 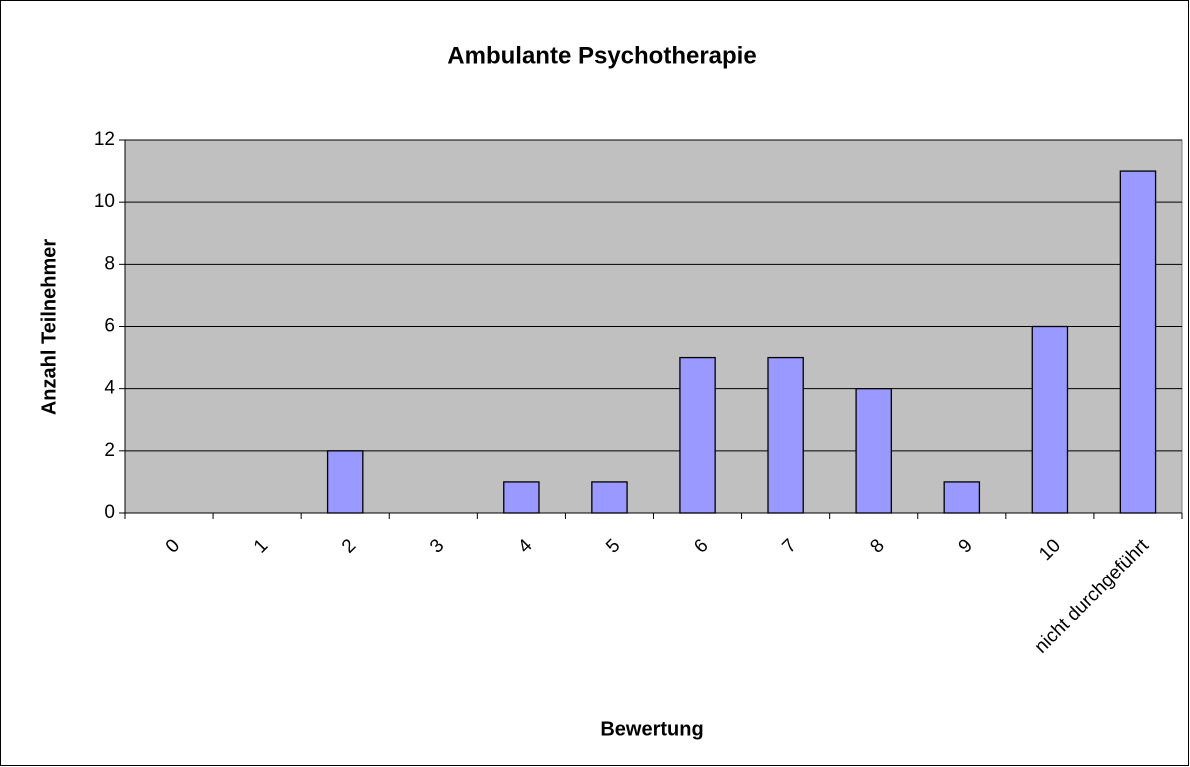 I want to click on y-axis-label: Anzahl Teilnehmer, so click(x=49, y=327).